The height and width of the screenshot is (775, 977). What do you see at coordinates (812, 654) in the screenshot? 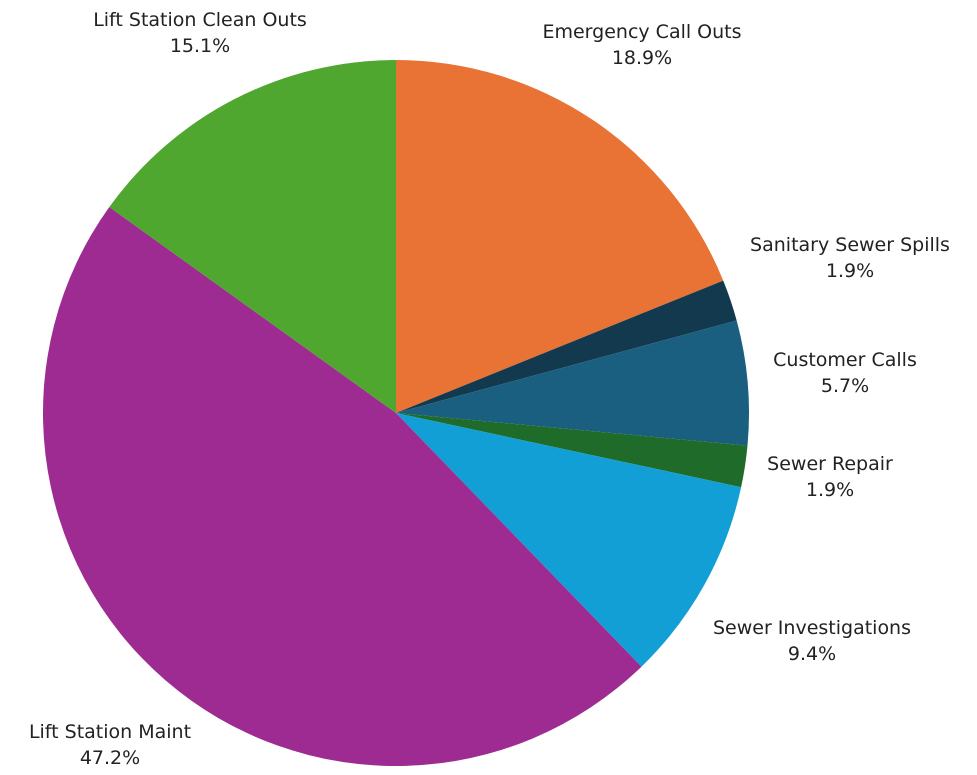
I see `slice-label-percent: 9.4%` at bounding box center [812, 654].